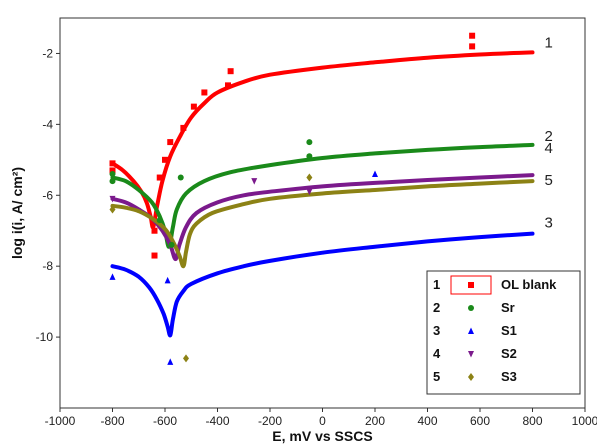  Describe the element at coordinates (427, 421) in the screenshot. I see `x-tick-label: 400` at that location.